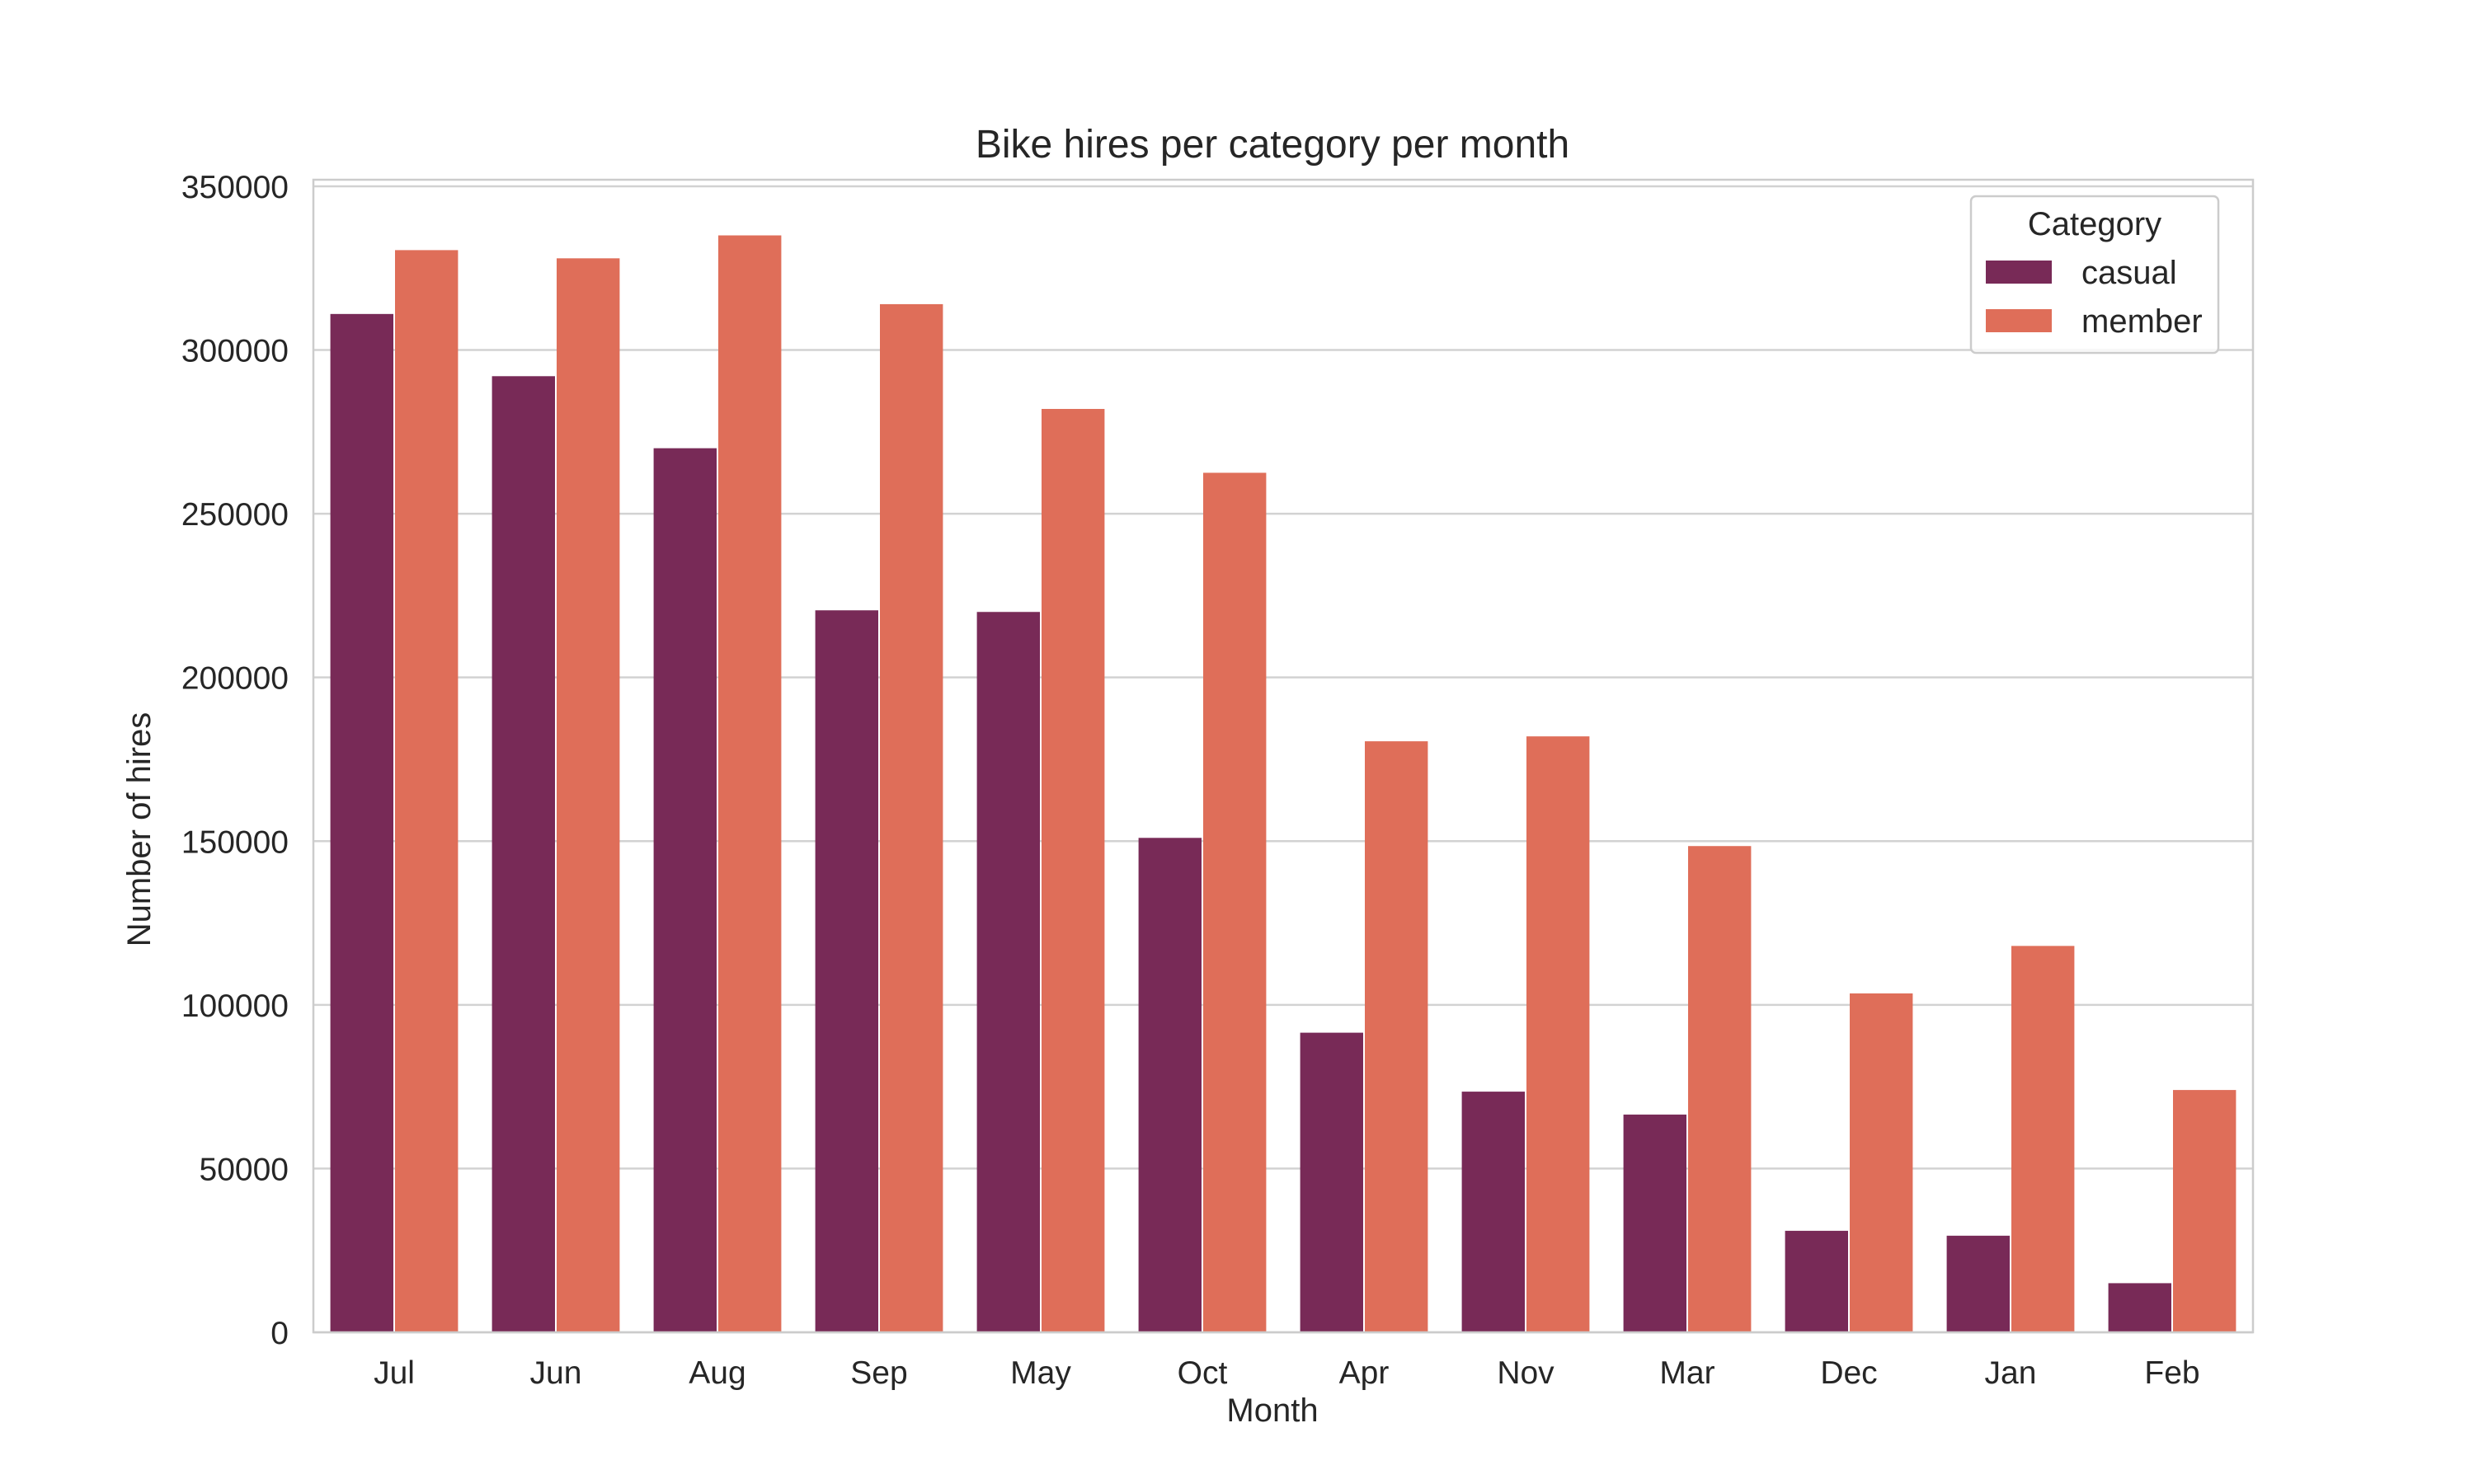 The width and height of the screenshot is (2474, 1484). I want to click on bar-member-nov, so click(1558, 1034).